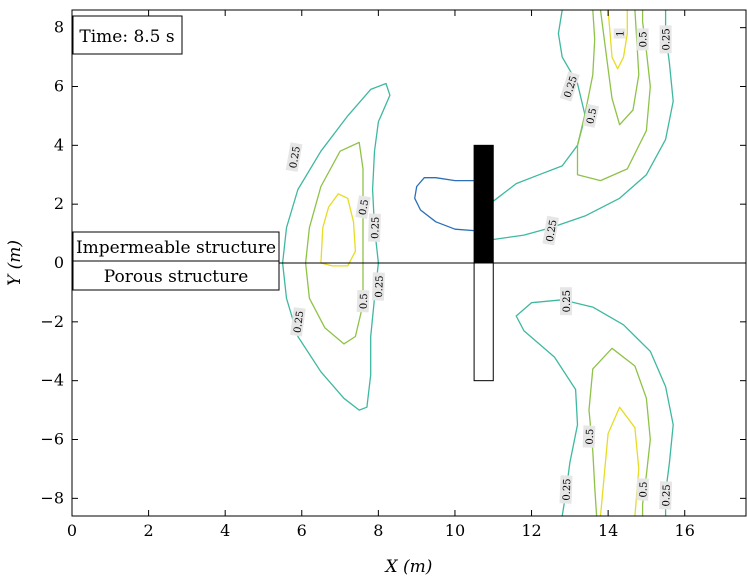 The image size is (747, 578). What do you see at coordinates (176, 277) in the screenshot?
I see `porous-label: Porous structure` at bounding box center [176, 277].